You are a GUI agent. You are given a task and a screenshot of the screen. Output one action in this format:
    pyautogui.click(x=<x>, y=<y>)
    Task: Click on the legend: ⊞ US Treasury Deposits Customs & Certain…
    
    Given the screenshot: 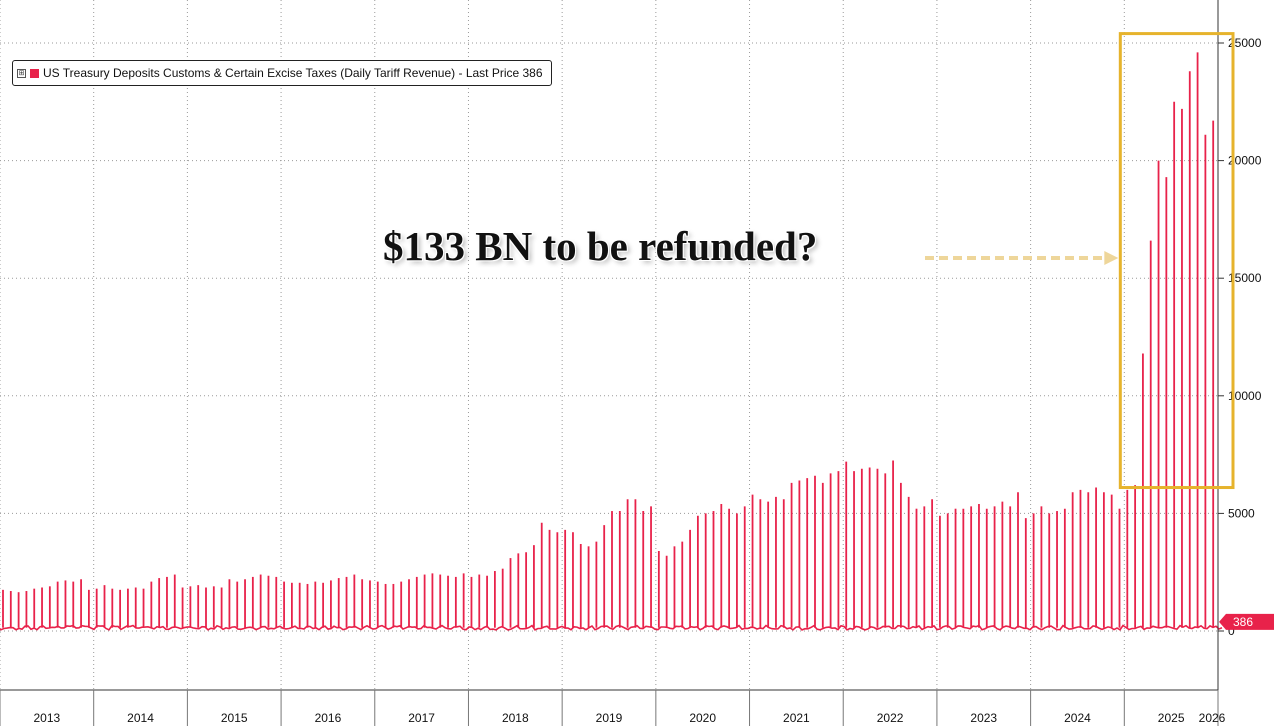 What is the action you would take?
    pyautogui.click(x=282, y=73)
    